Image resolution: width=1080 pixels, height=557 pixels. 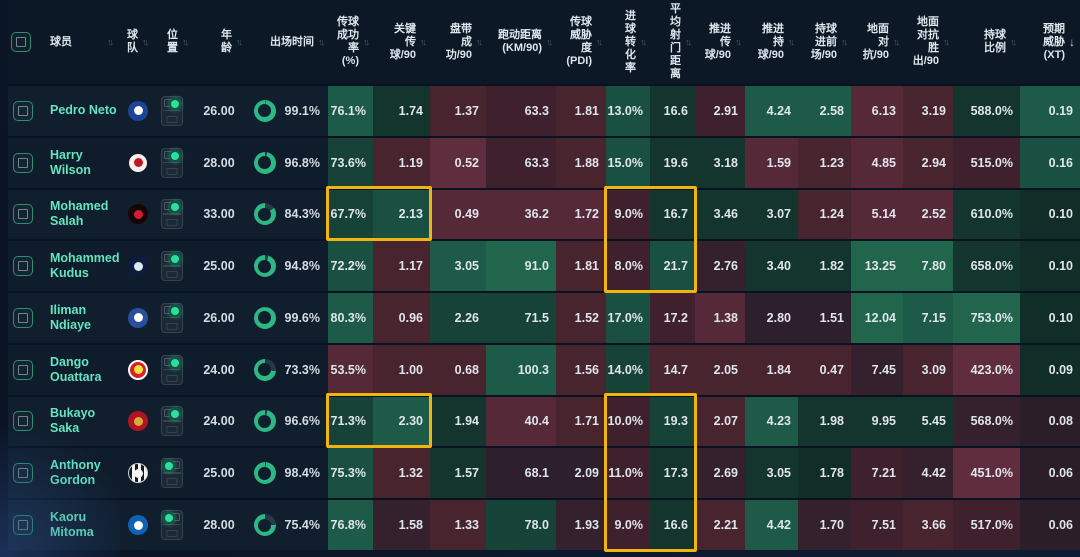 What do you see at coordinates (287, 525) in the screenshot?
I see `play-time-cell: 75.4%` at bounding box center [287, 525].